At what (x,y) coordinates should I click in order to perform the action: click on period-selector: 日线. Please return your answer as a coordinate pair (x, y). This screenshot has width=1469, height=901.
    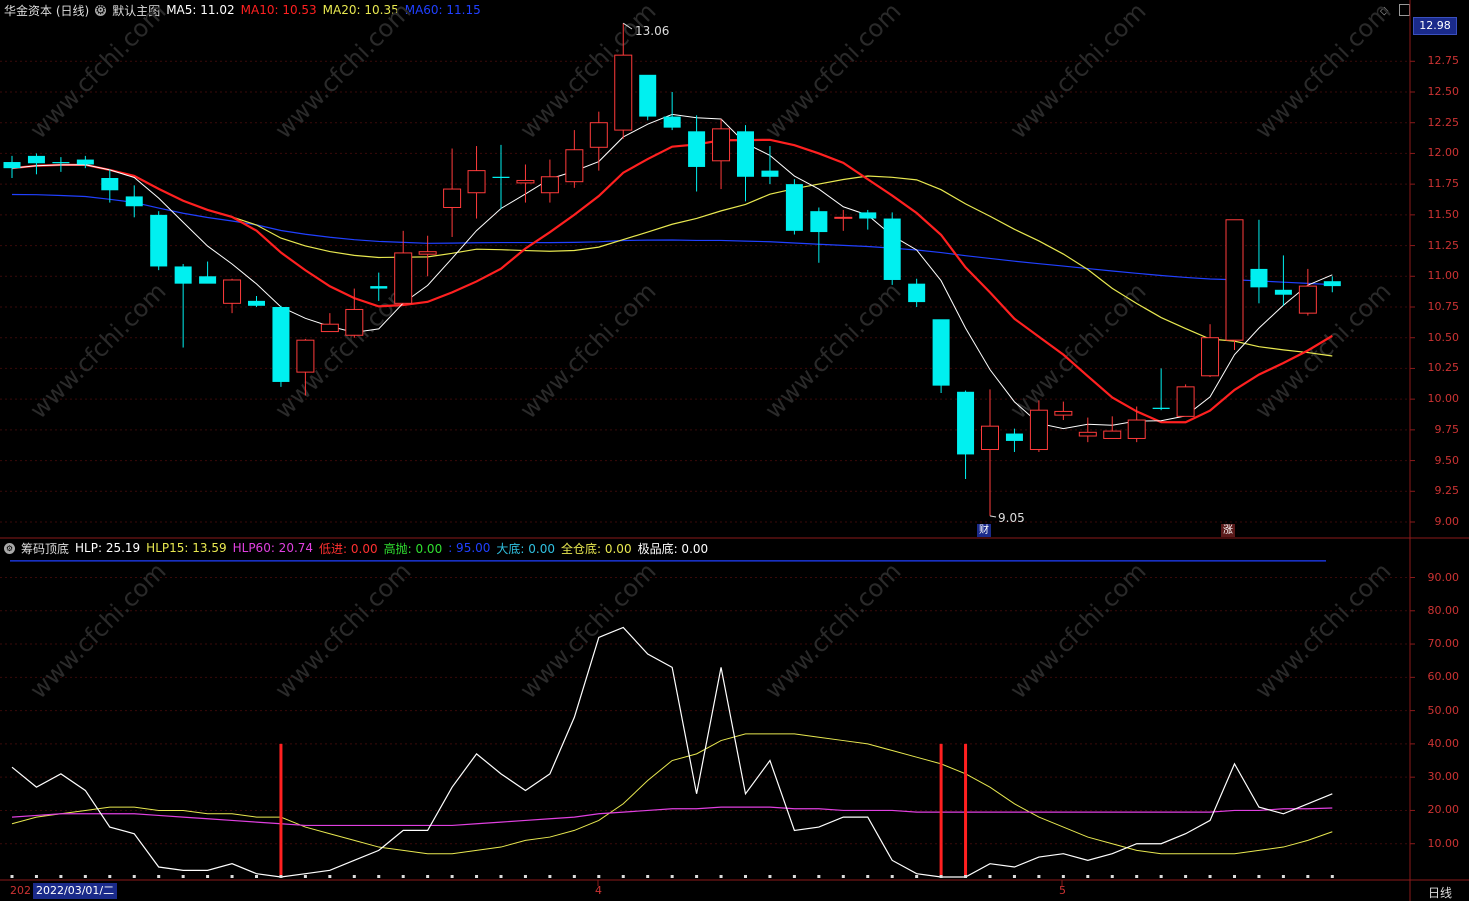
    Looking at the image, I should click on (1440, 893).